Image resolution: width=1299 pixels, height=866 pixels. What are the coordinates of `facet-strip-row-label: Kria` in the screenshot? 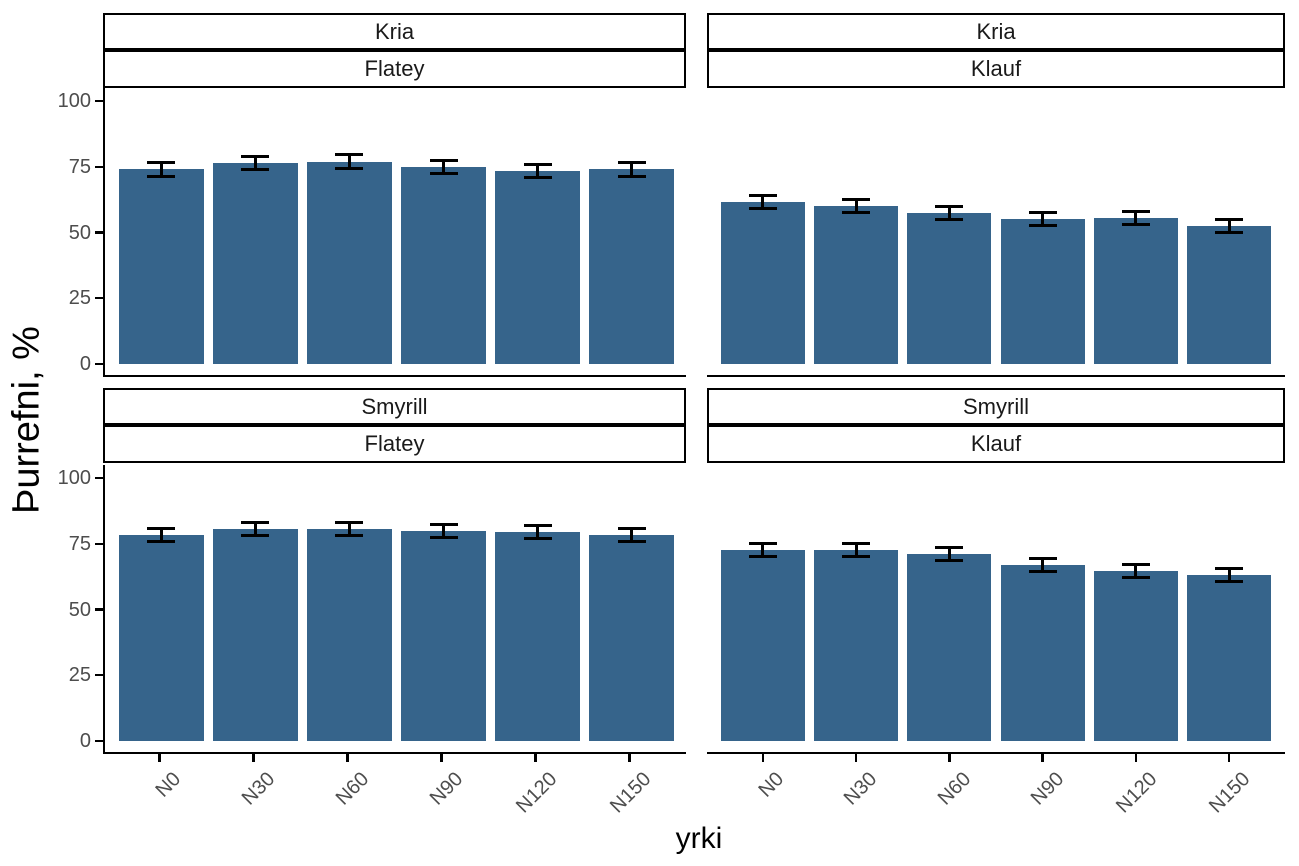 It's located at (394, 31).